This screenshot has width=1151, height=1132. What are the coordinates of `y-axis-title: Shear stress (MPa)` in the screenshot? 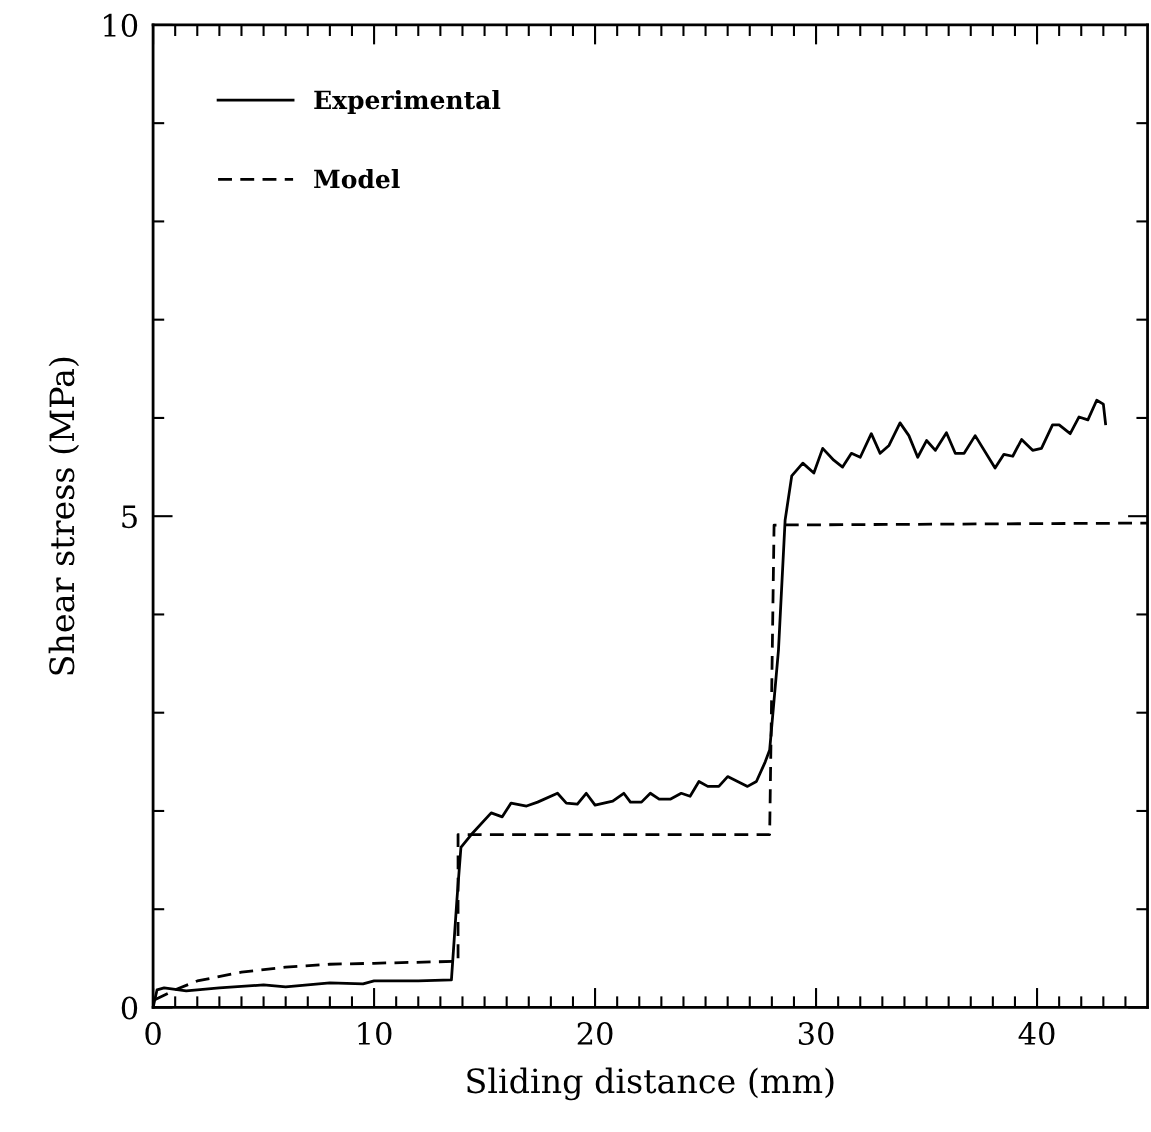 It's located at (64, 516).